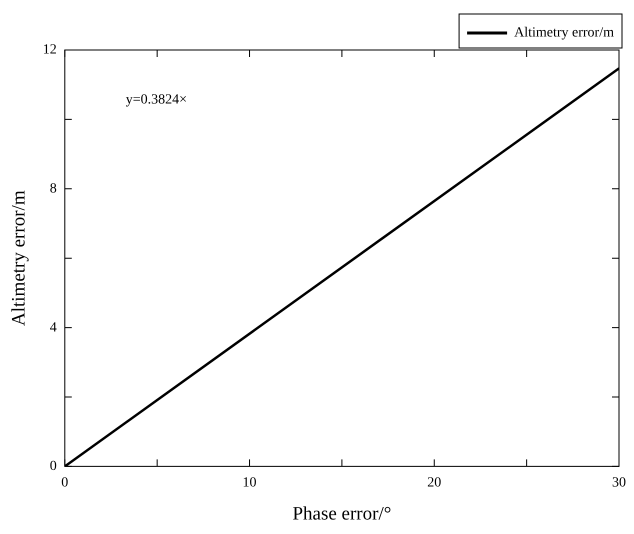 This screenshot has height=534, width=634. Describe the element at coordinates (157, 100) in the screenshot. I see `annotation: y=0.3824×` at that location.